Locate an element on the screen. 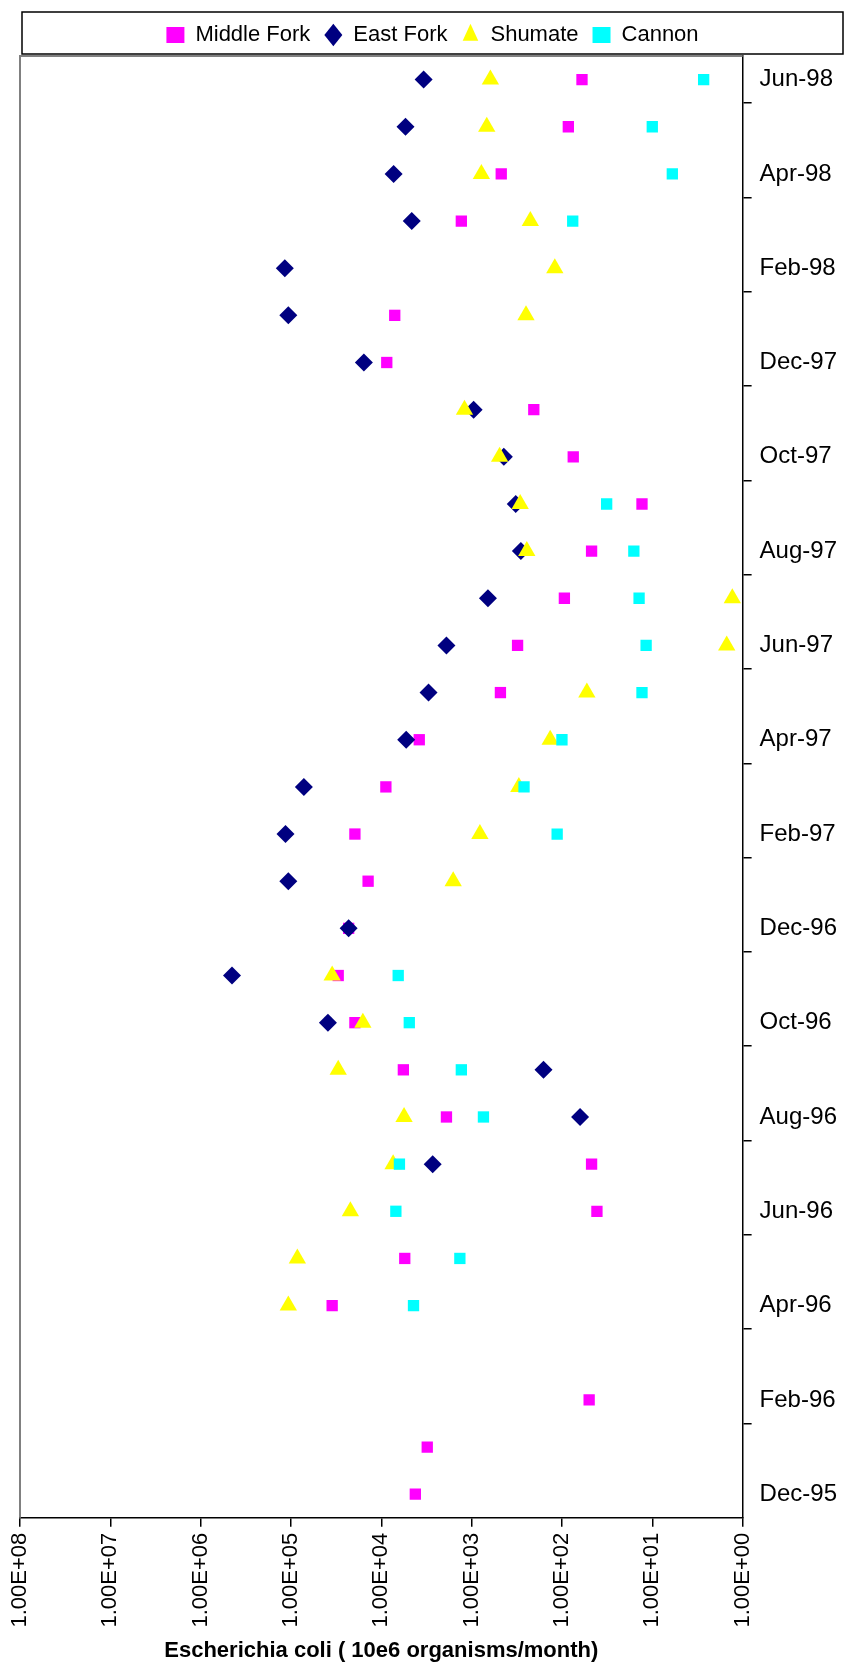 This screenshot has width=855, height=1678. y-tick-label: Aug-96 is located at coordinates (798, 1115).